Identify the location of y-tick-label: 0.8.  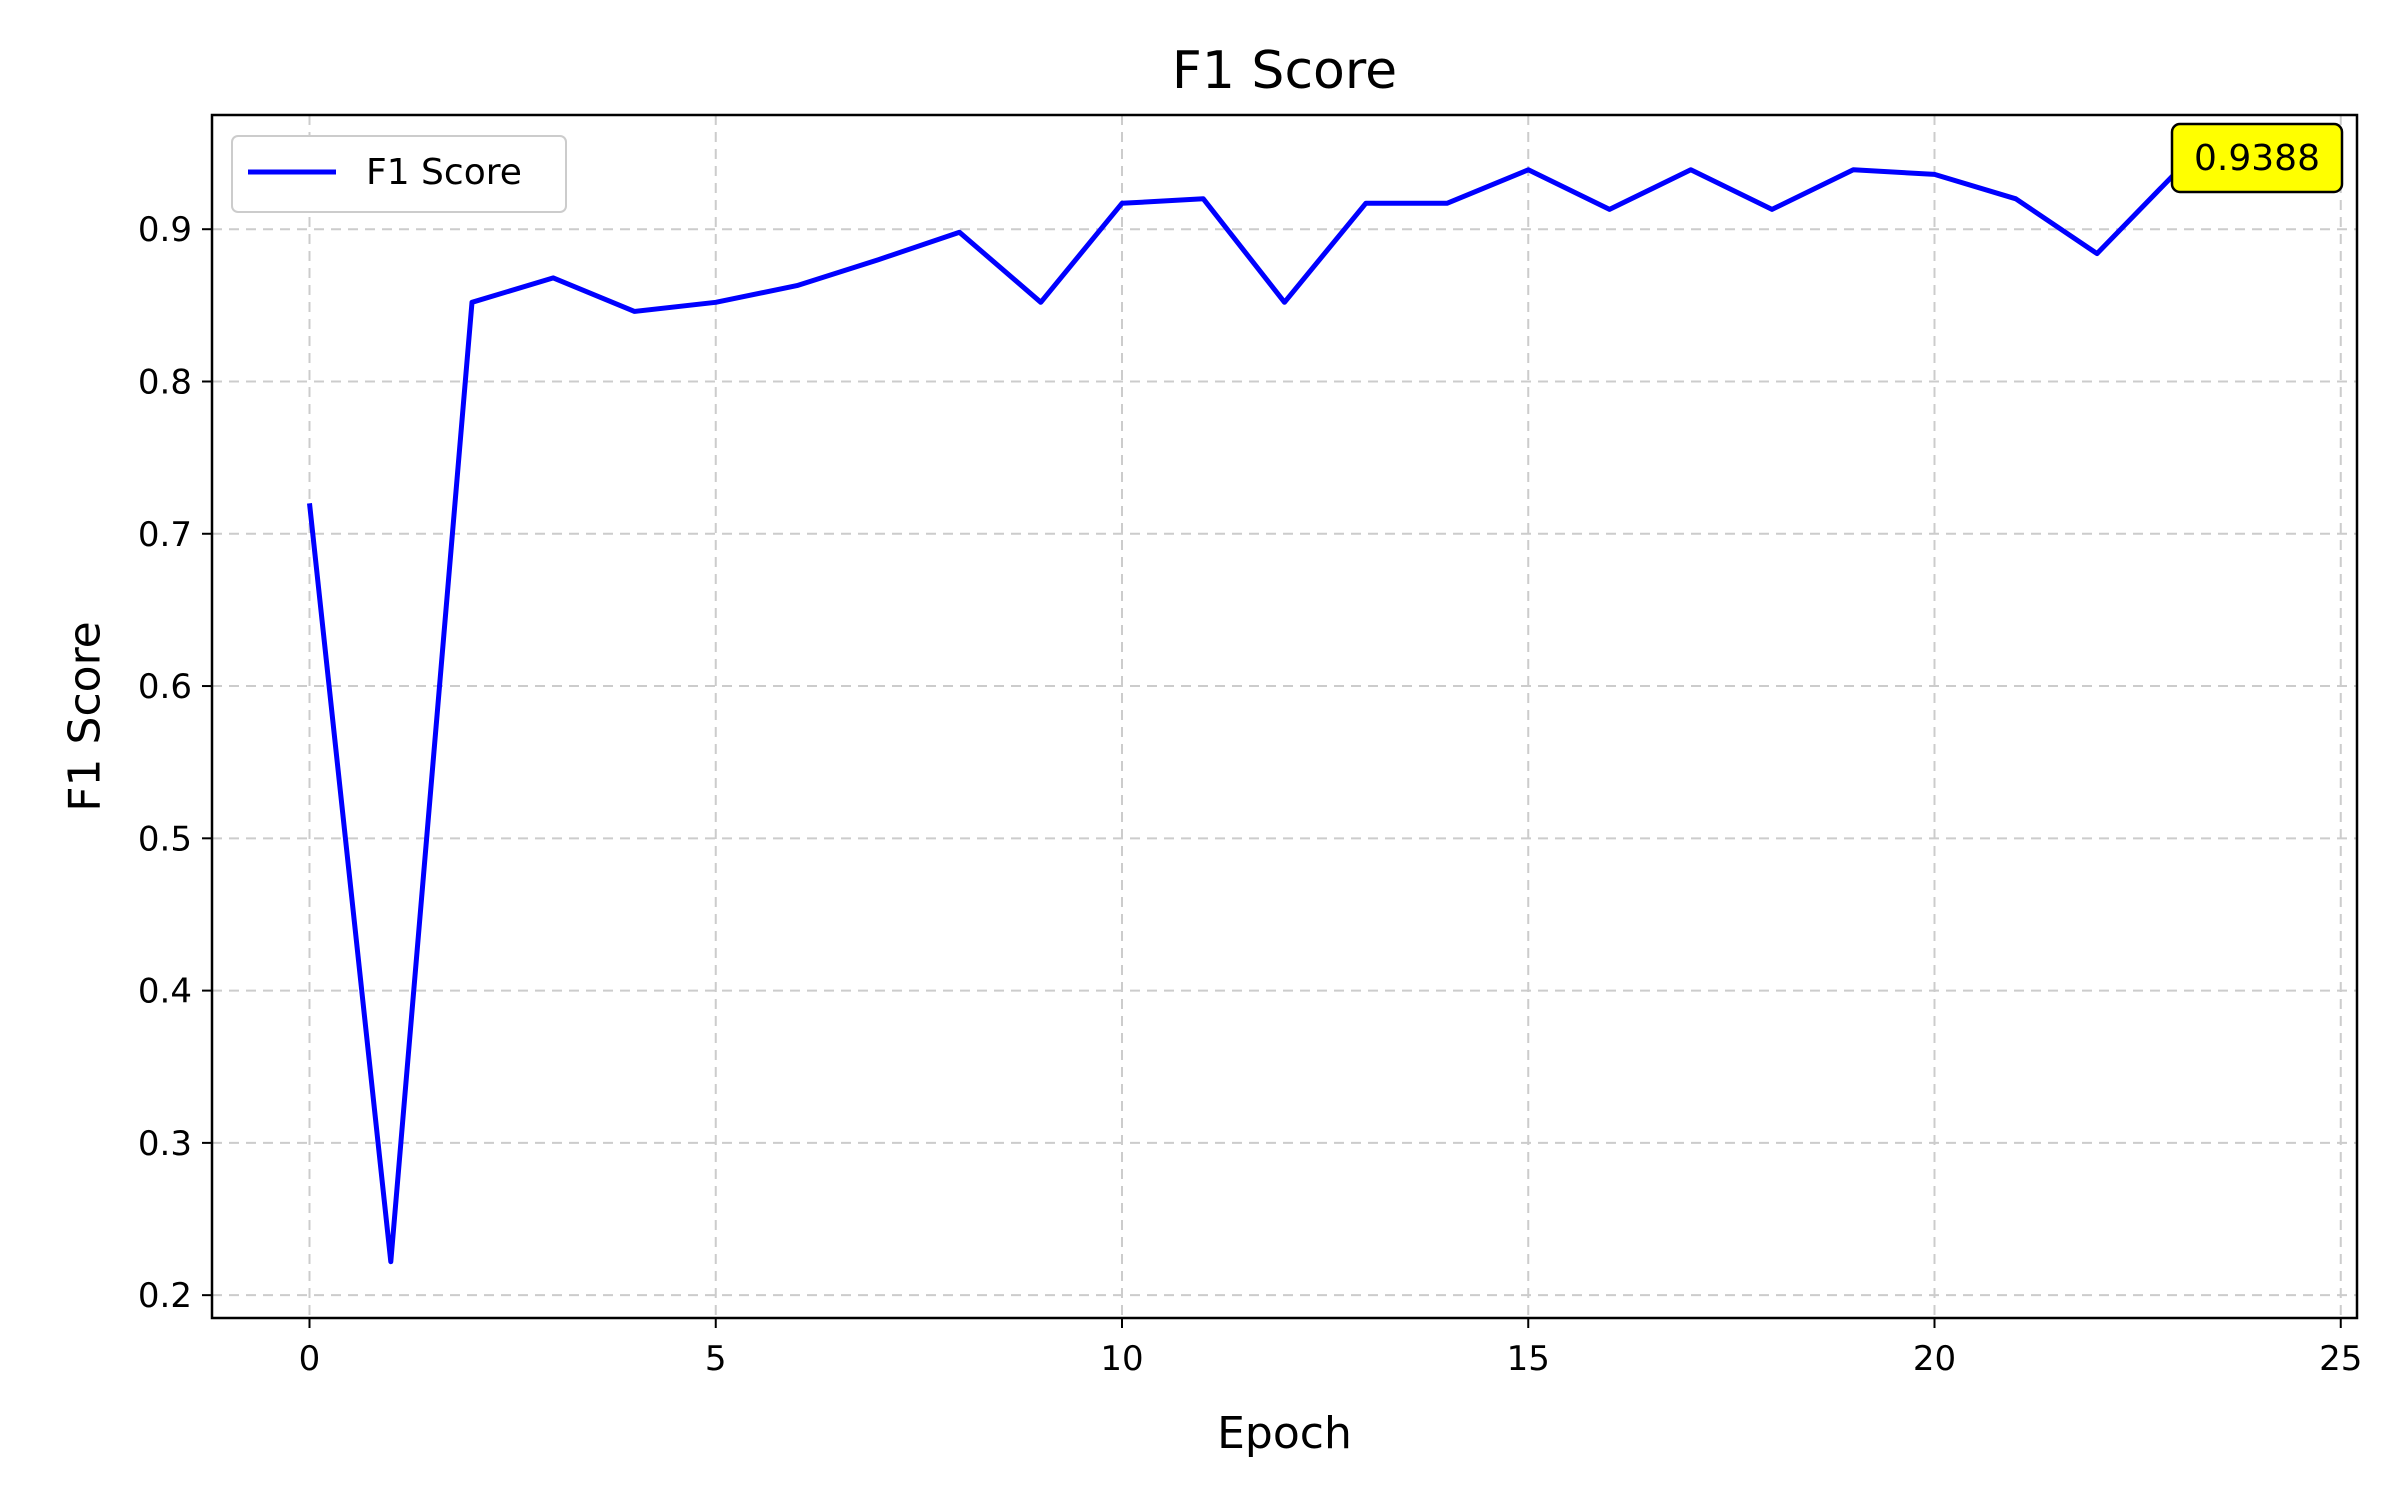
(165, 382).